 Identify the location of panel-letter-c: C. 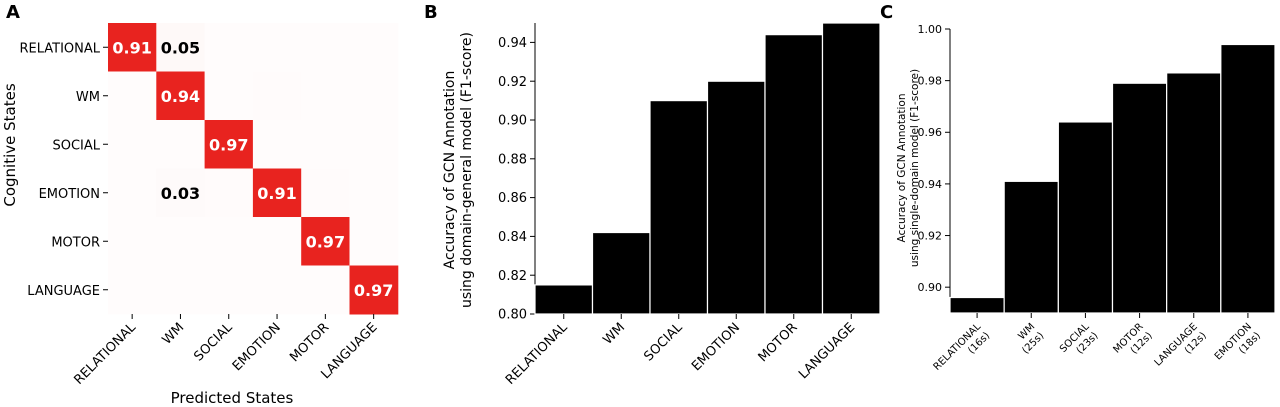
(886, 12).